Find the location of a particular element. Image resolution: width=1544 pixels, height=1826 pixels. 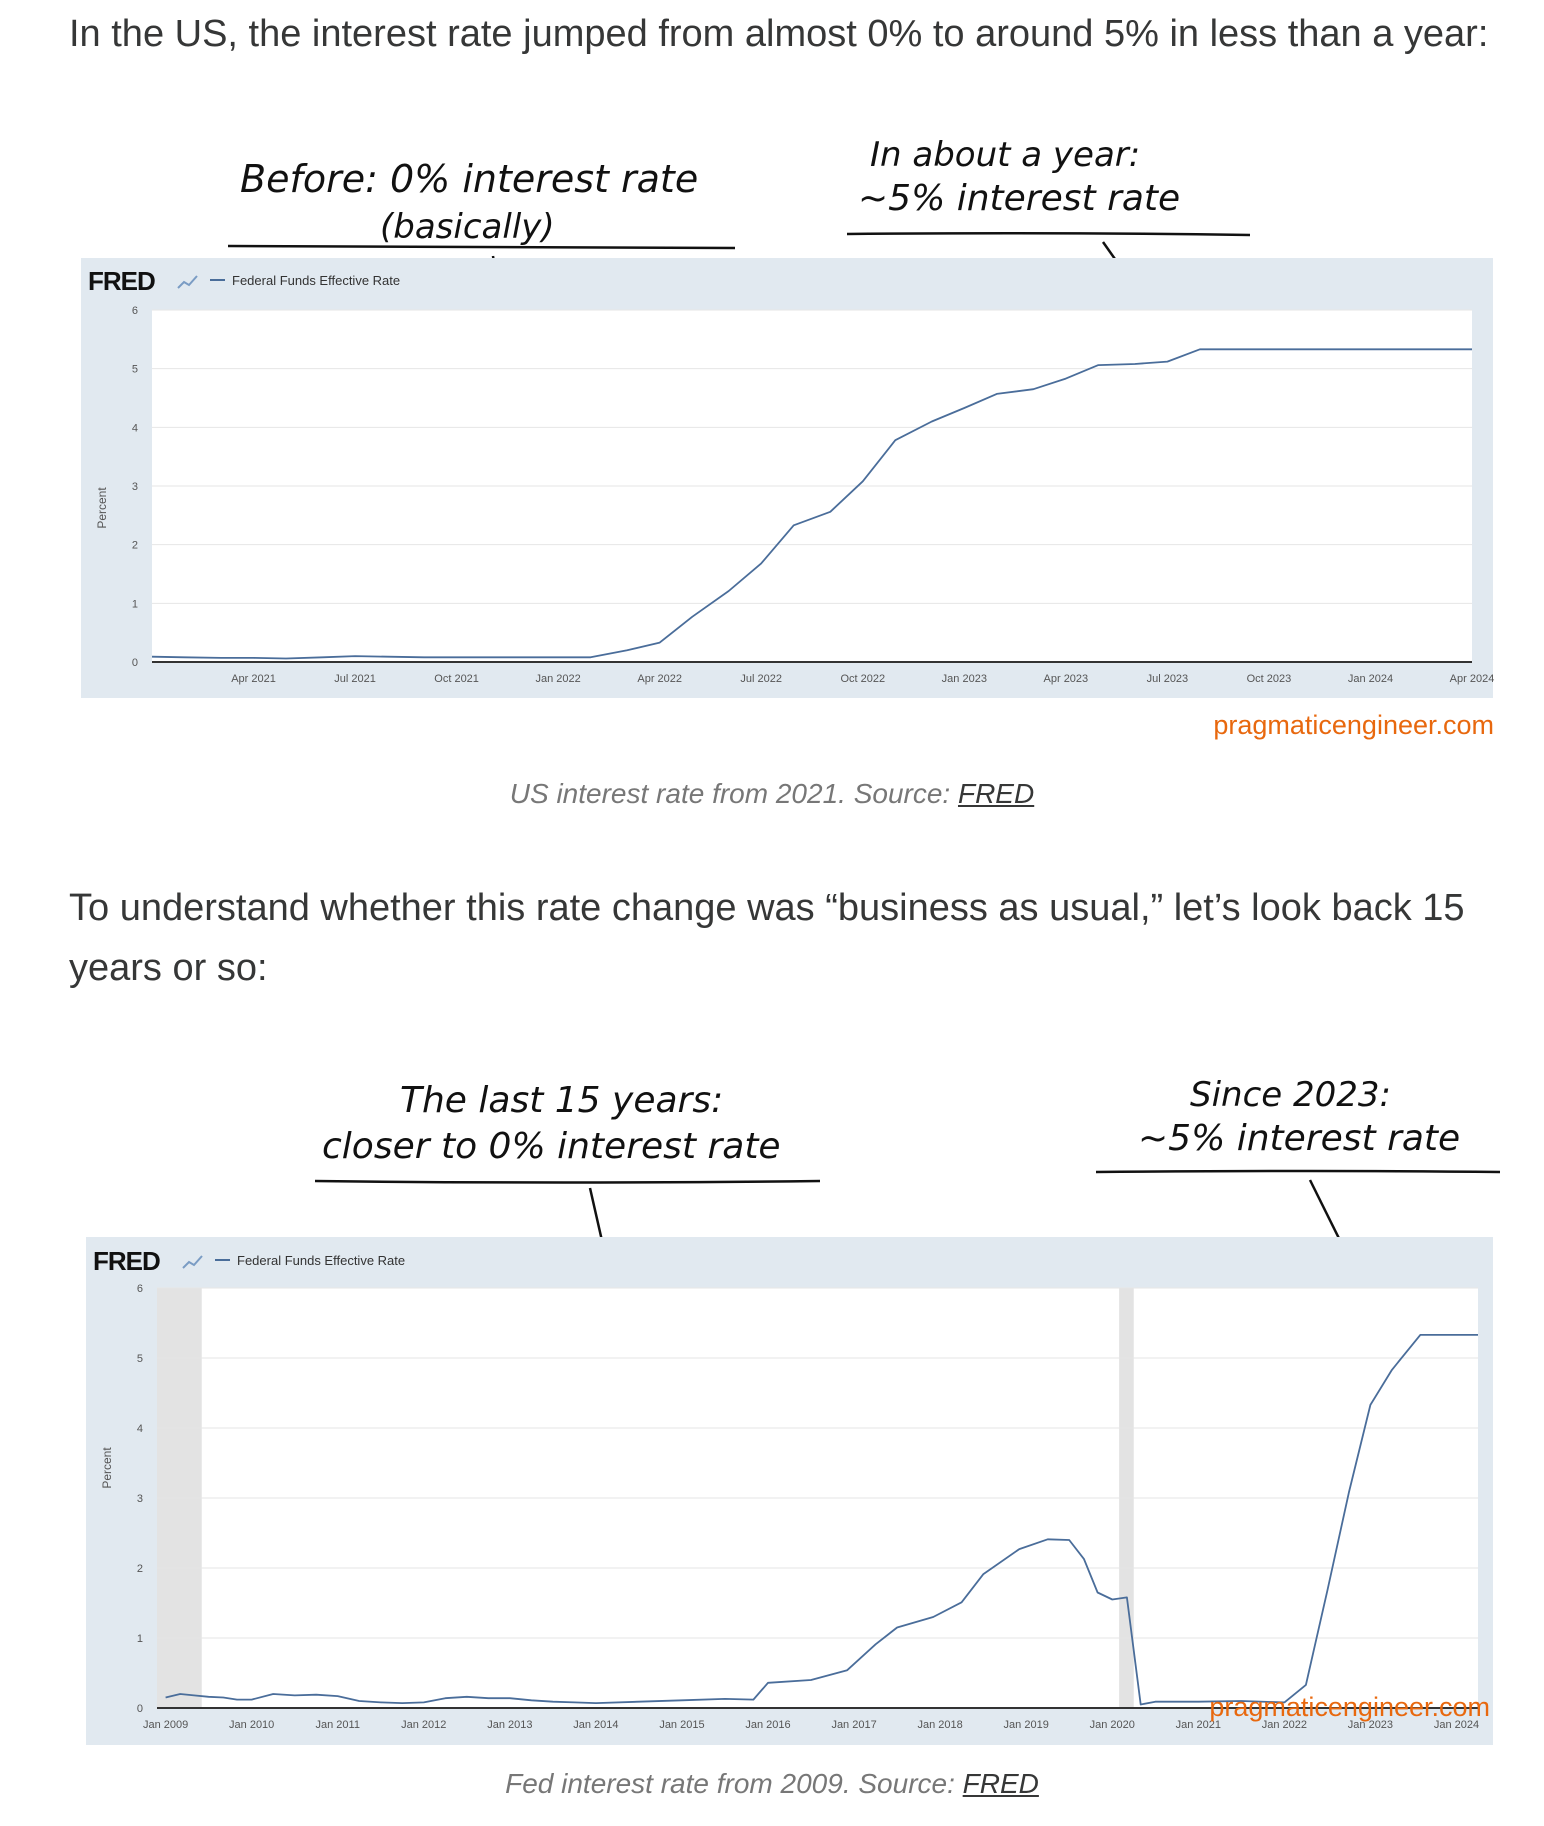

chart-1-brand: FRED is located at coordinates (121, 281).